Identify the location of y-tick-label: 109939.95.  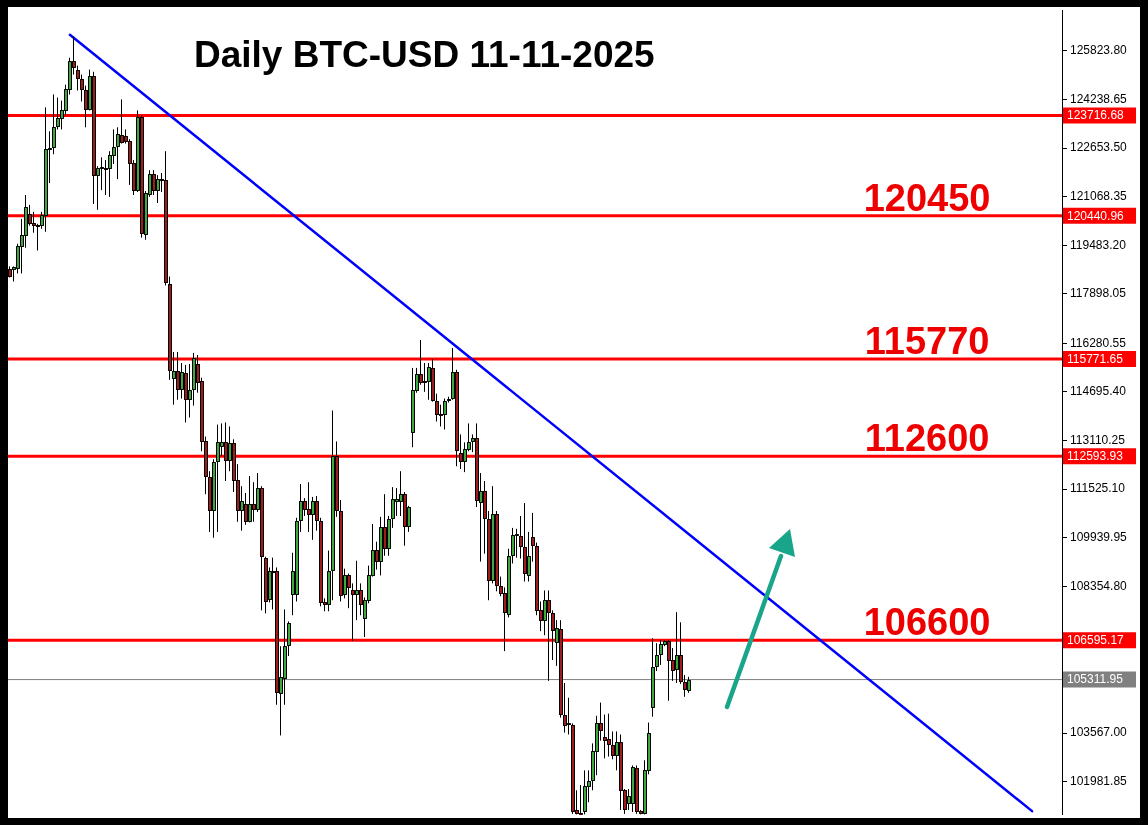
(1099, 537).